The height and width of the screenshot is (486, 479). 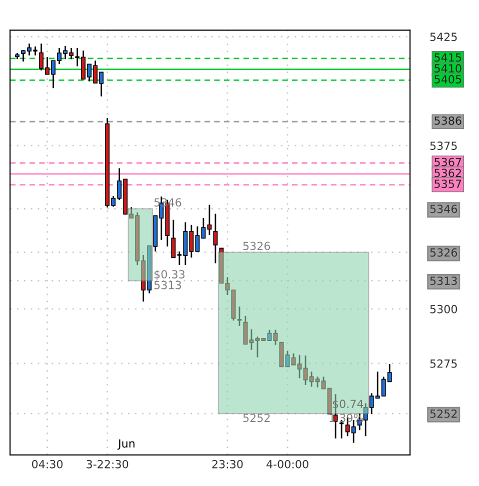 I want to click on ref-line-label: 5357, so click(x=448, y=184).